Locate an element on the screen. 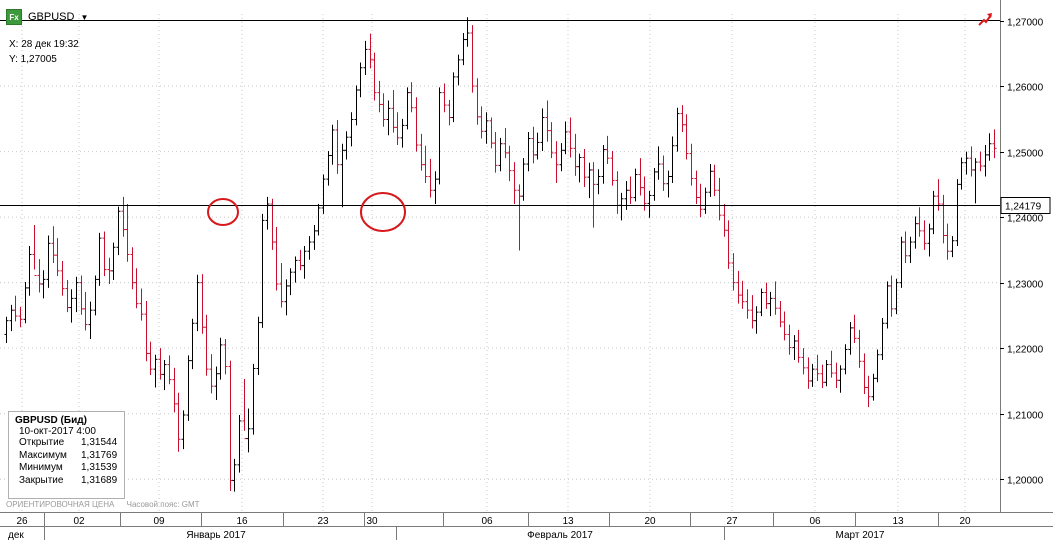  x-day-label: 26 is located at coordinates (22, 521).